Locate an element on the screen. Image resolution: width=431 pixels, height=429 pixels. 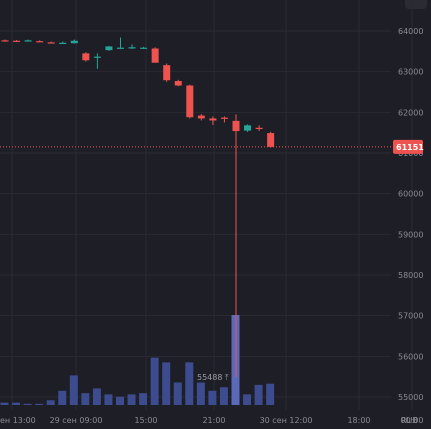
currency-label: RUB is located at coordinates (409, 420).